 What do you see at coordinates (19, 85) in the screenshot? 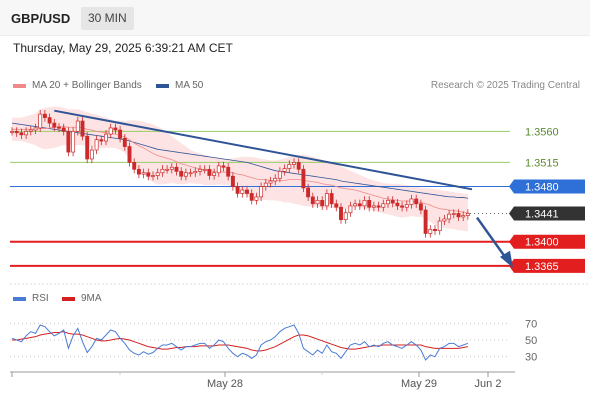
I see `ma20-swatch` at bounding box center [19, 85].